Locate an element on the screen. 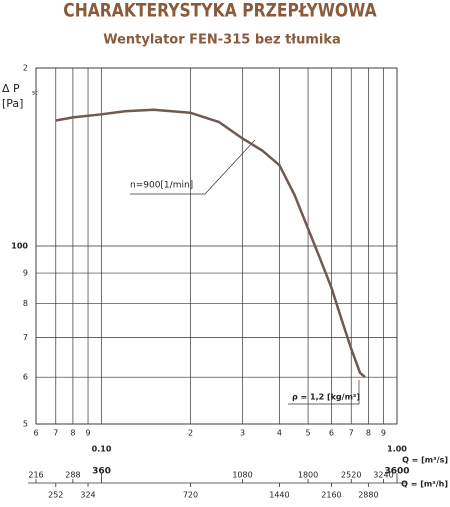 This screenshot has height=507, width=450. x2-tick-label: 216 is located at coordinates (35, 475).